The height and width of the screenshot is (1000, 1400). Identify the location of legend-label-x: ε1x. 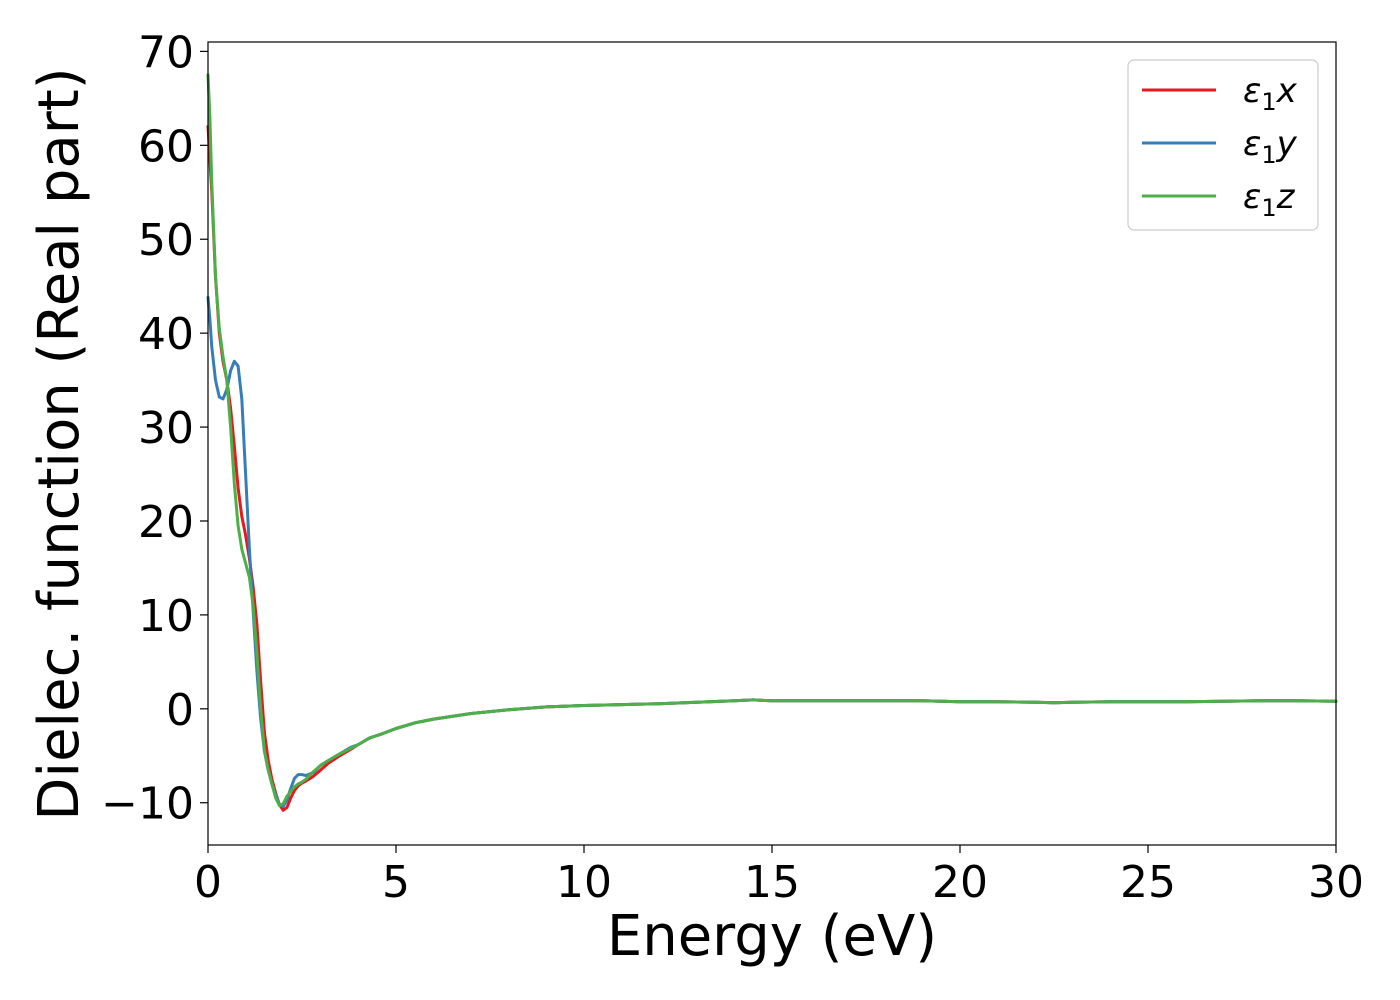
(1270, 93).